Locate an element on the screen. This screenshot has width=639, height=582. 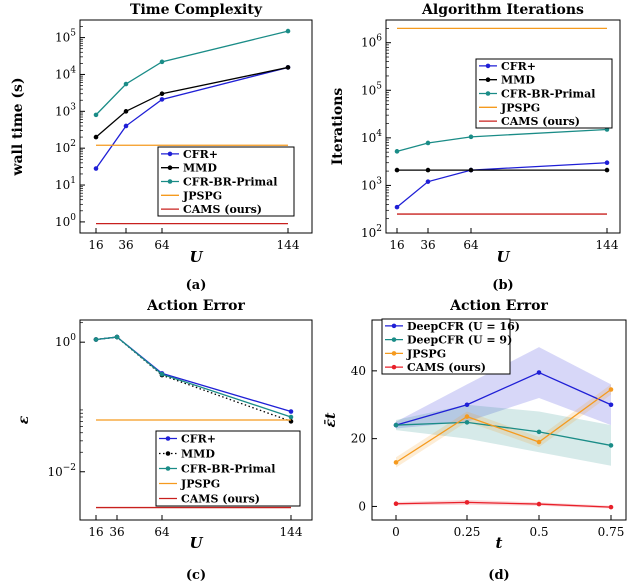
x-tick-label: 16 is located at coordinates (95, 532).